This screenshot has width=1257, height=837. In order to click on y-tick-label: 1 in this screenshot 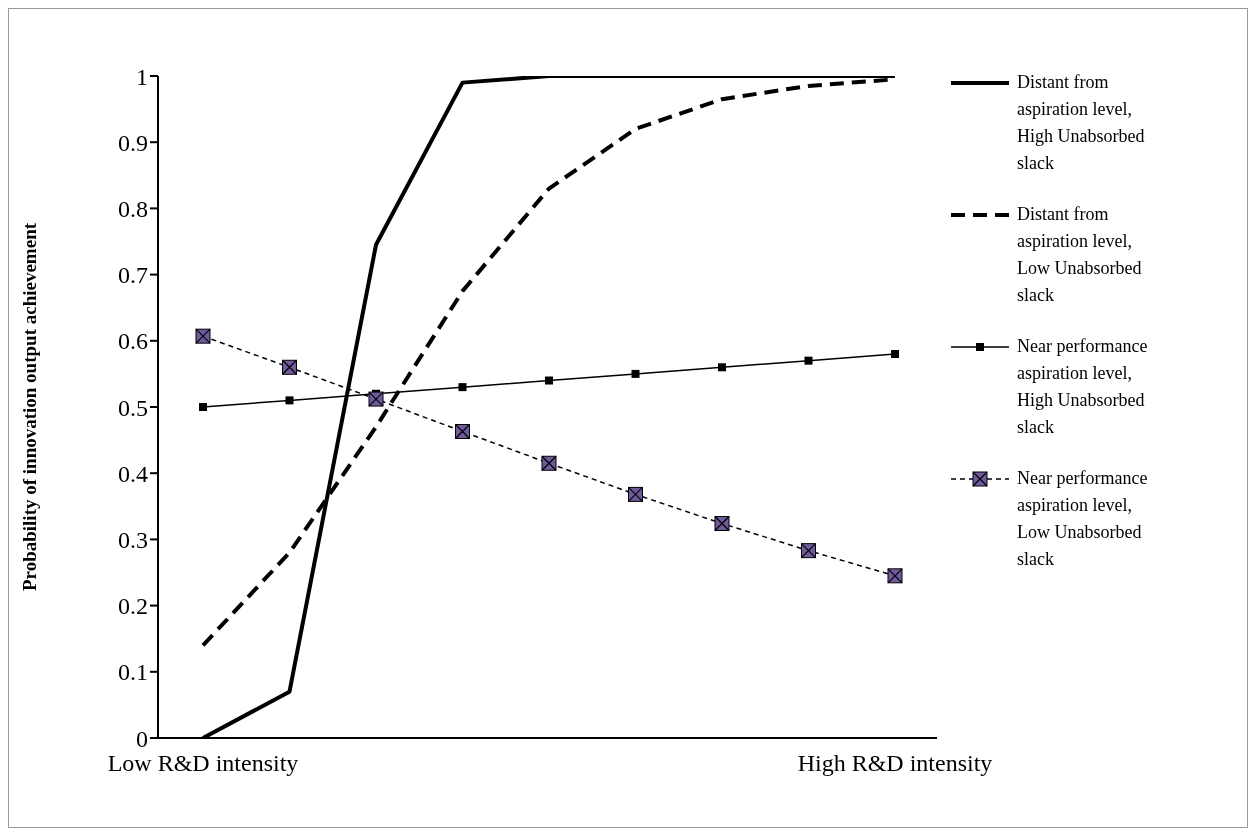, I will do `click(142, 76)`.